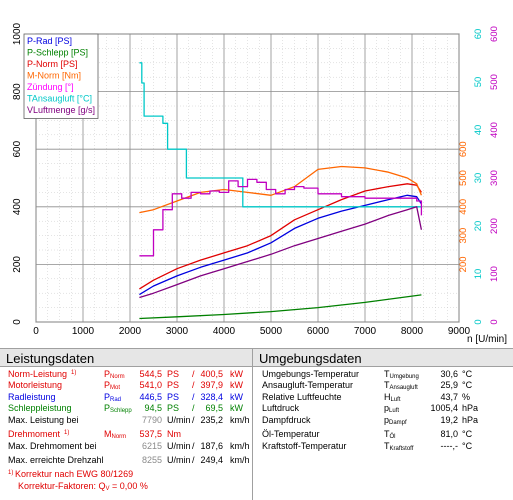 The image size is (513, 500). I want to click on row-value-2: 249,4, so click(211, 460).